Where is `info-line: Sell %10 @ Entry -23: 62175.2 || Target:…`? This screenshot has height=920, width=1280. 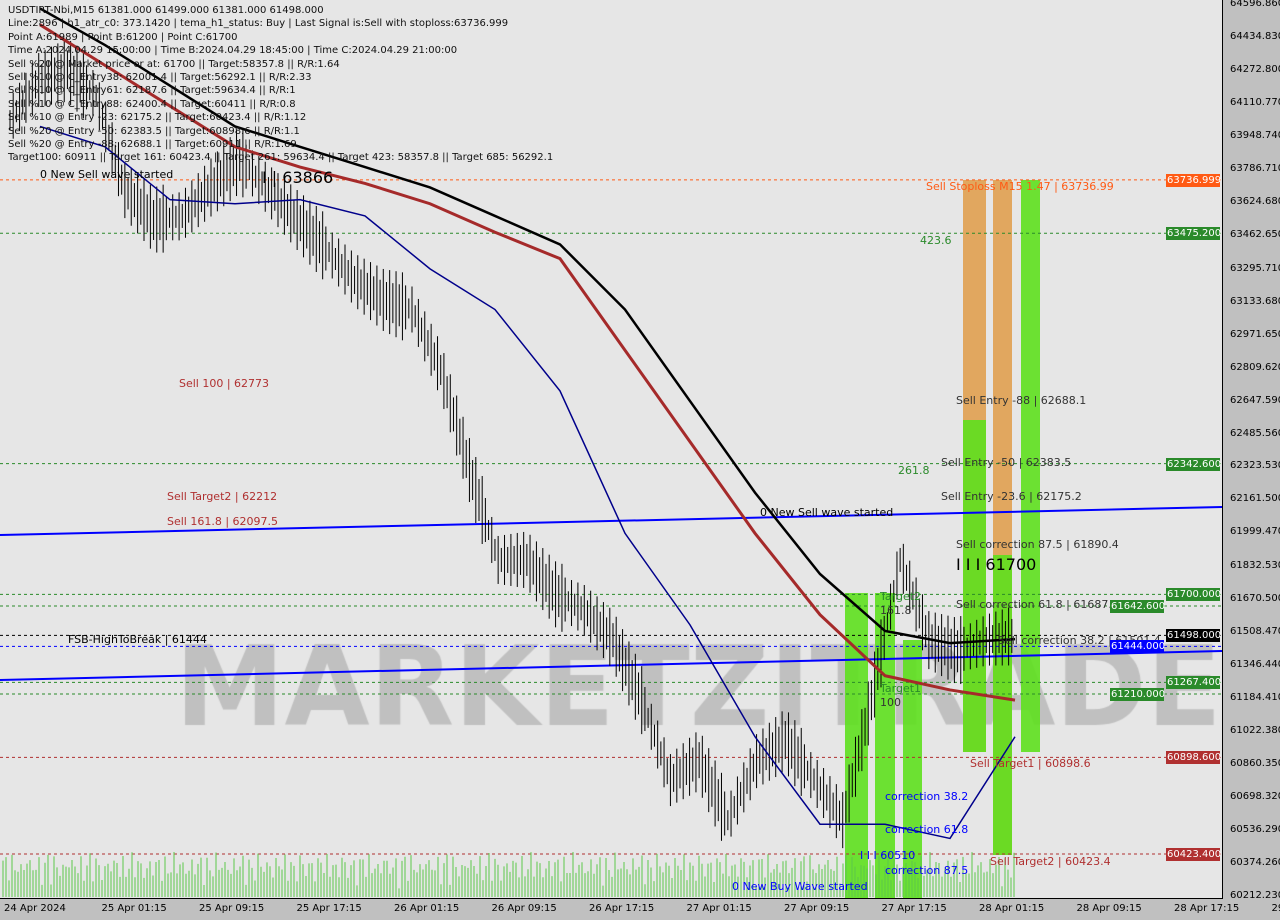 info-line: Sell %10 @ Entry -23: 62175.2 || Target:… is located at coordinates (157, 118).